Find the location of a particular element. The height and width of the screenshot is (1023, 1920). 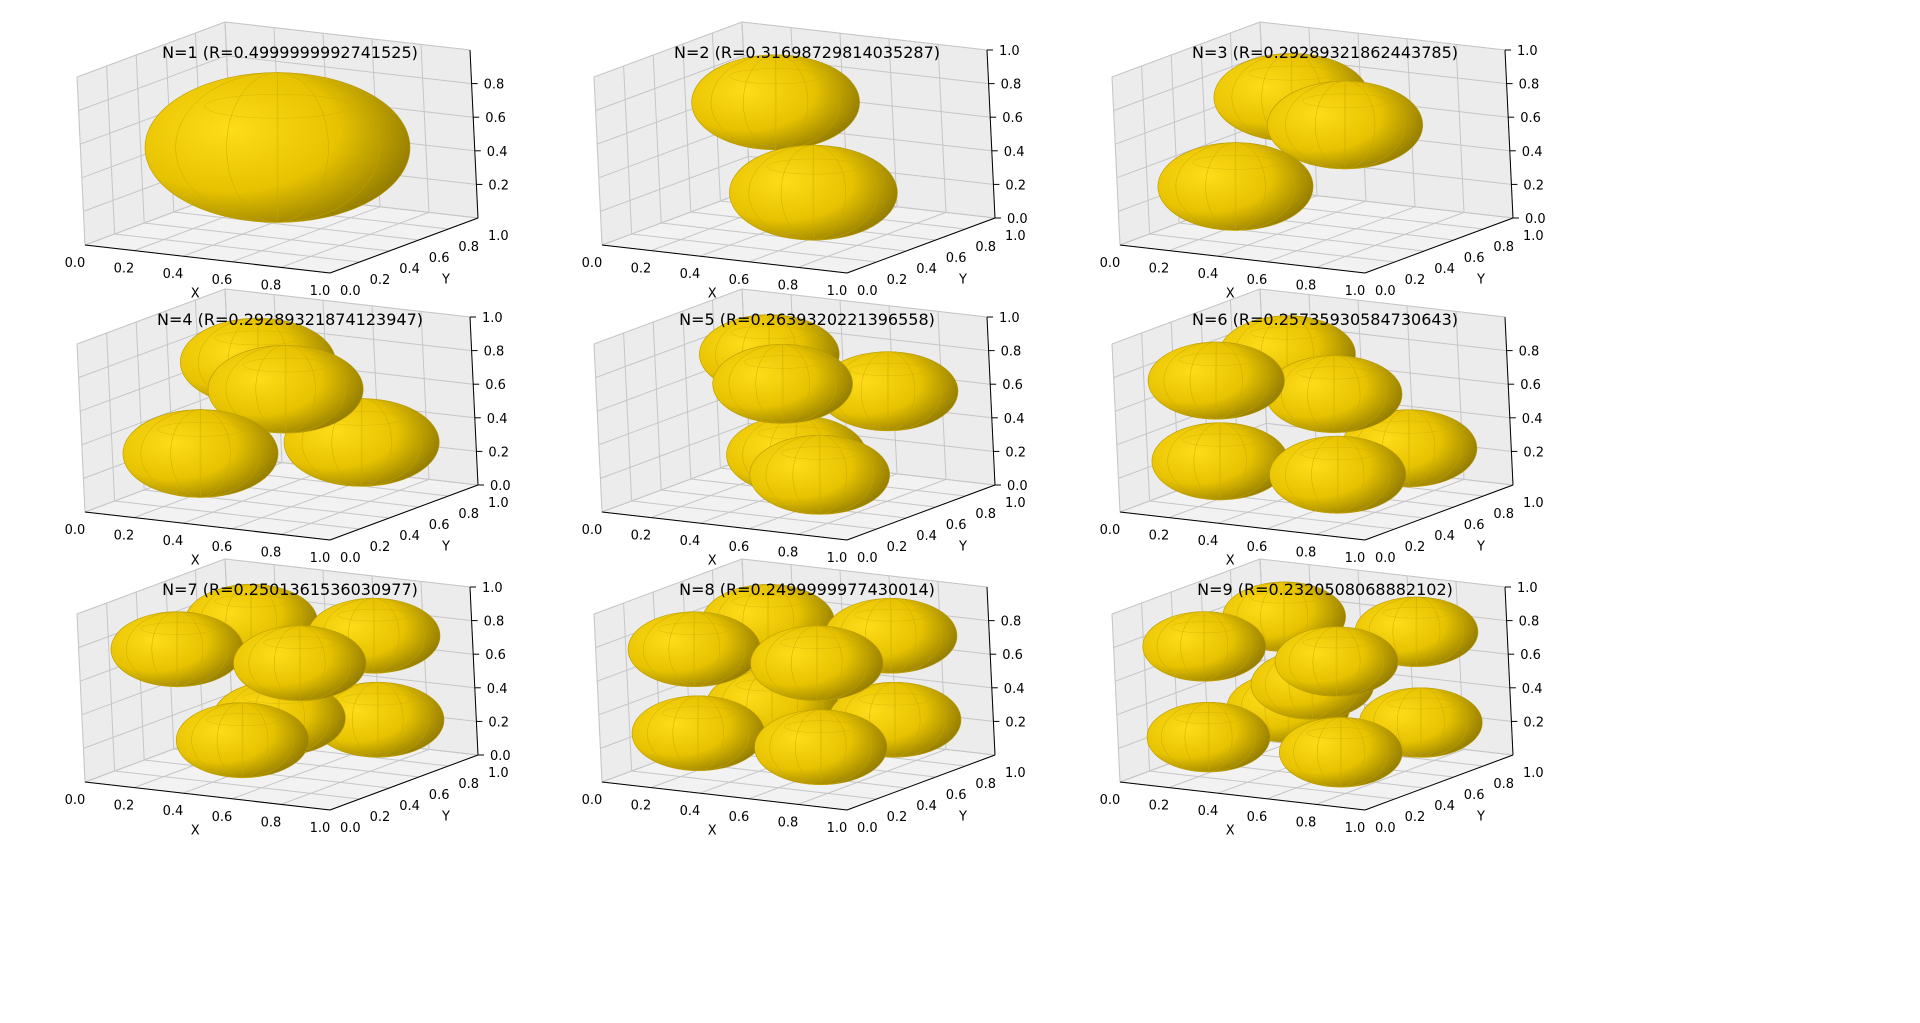

x-tick-label: 0.2 is located at coordinates (124, 536).